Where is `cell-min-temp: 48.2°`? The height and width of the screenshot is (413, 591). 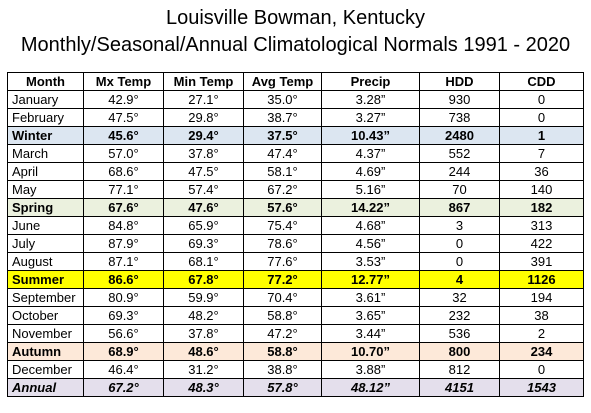 cell-min-temp: 48.2° is located at coordinates (203, 315).